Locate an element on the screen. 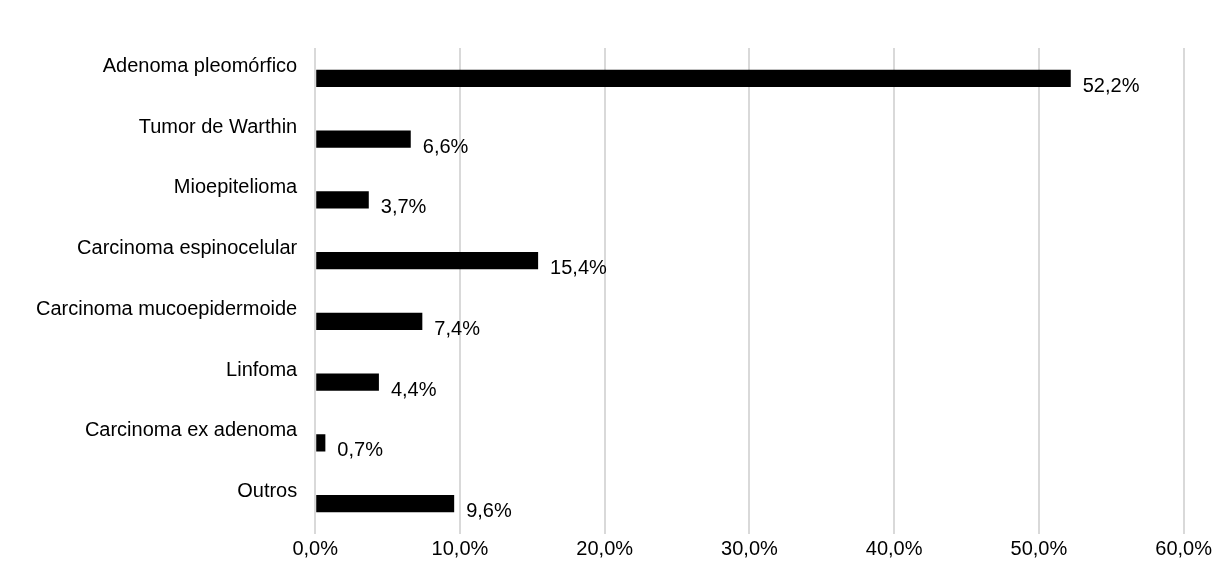 This screenshot has height=582, width=1223. x-tick-label: 20,0% is located at coordinates (605, 547).